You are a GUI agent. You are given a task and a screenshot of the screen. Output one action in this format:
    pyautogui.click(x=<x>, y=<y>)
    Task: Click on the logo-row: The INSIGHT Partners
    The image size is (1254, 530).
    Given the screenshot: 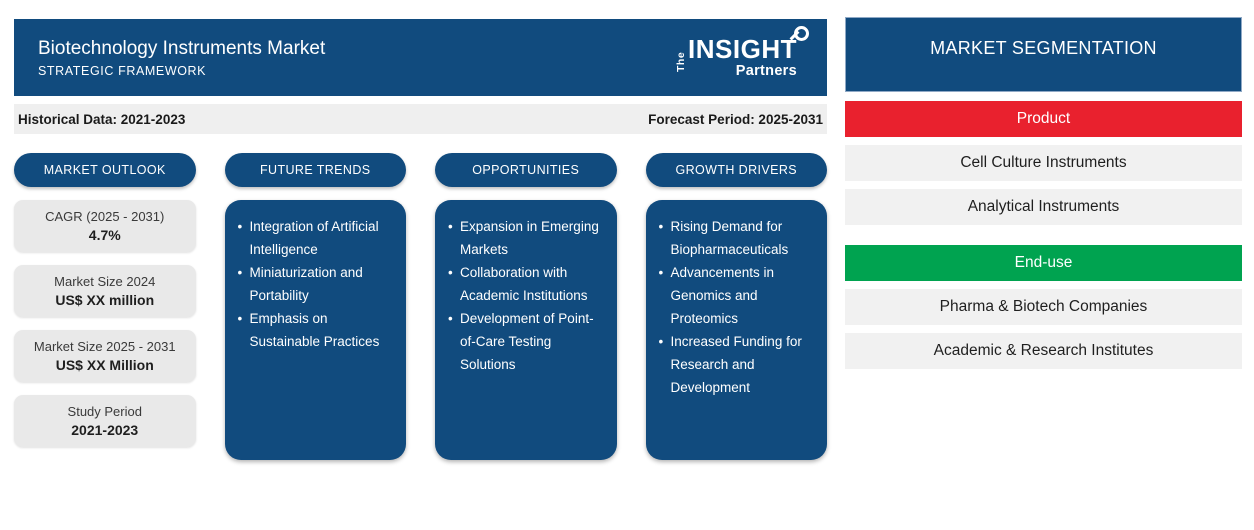 What is the action you would take?
    pyautogui.click(x=742, y=52)
    